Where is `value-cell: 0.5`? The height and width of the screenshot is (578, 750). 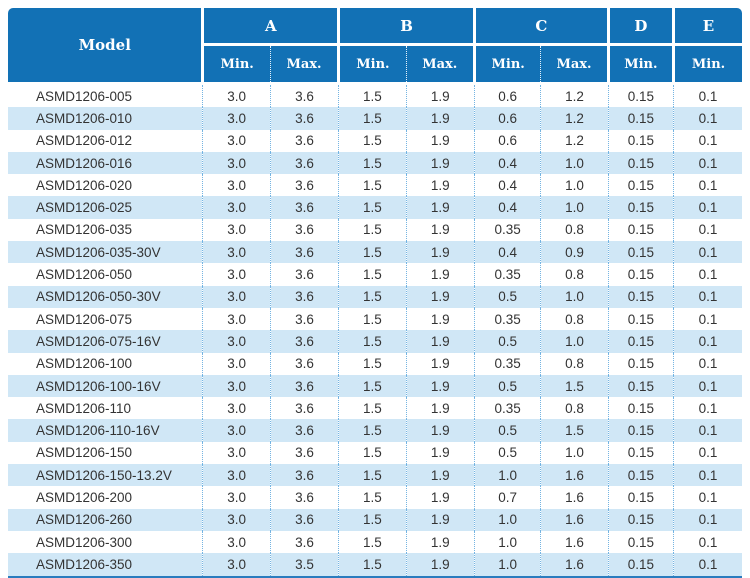
value-cell: 0.5 is located at coordinates (507, 386).